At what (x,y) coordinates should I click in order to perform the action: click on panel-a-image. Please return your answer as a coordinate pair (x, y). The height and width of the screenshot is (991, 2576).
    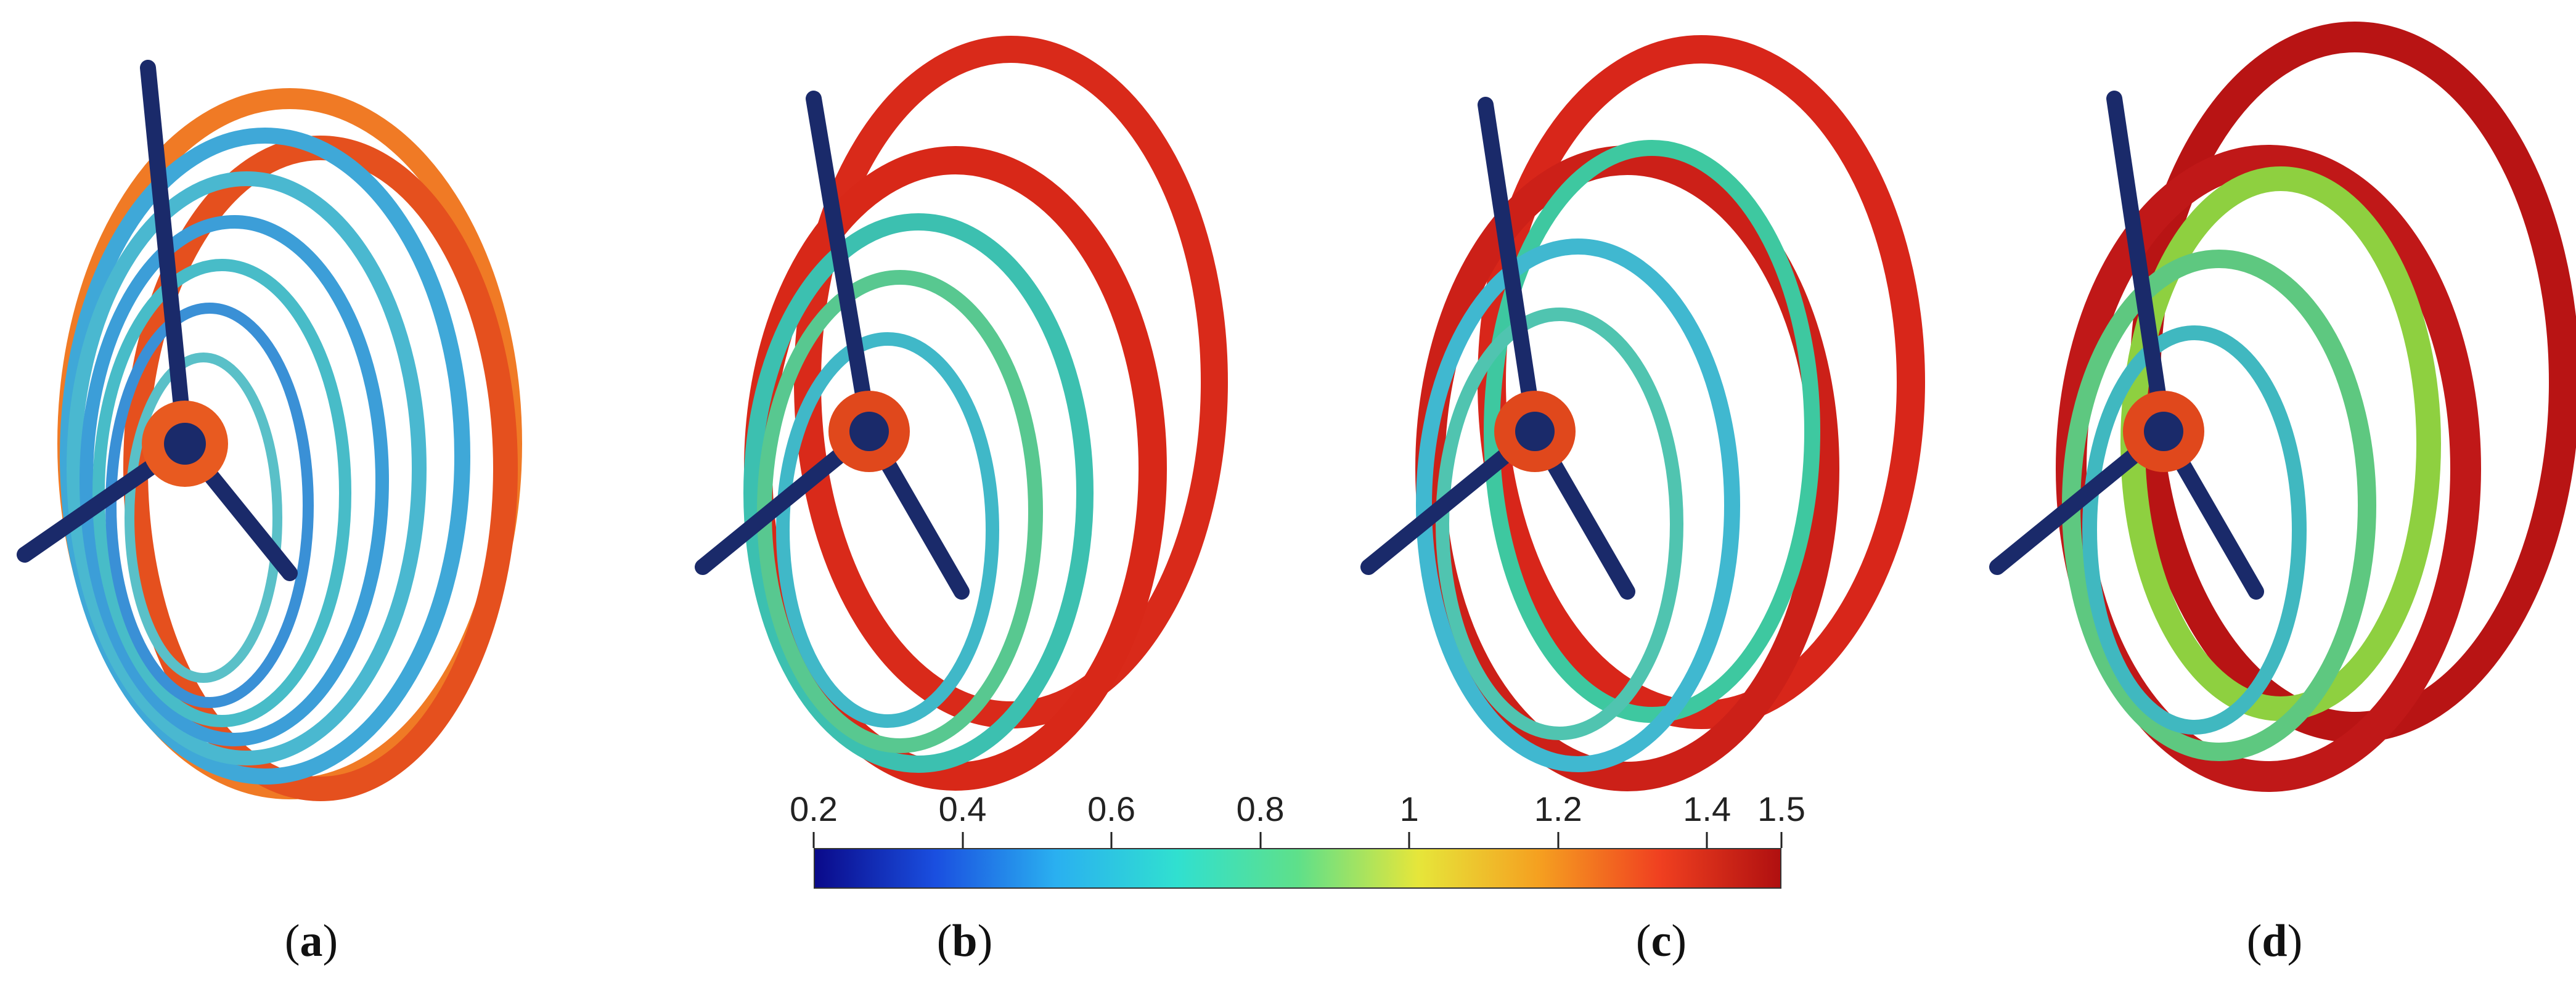
    Looking at the image, I should click on (269, 430).